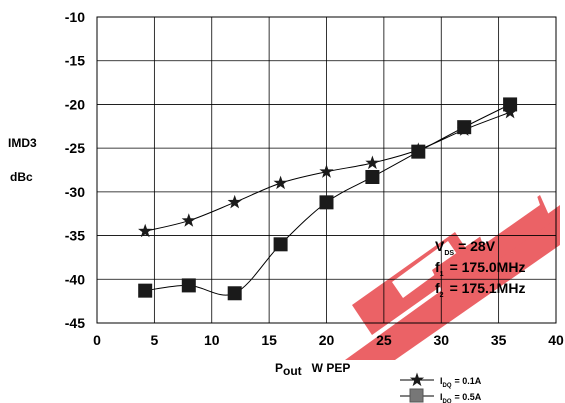 The height and width of the screenshot is (403, 565). I want to click on y-tick-label: -45, so click(75, 323).